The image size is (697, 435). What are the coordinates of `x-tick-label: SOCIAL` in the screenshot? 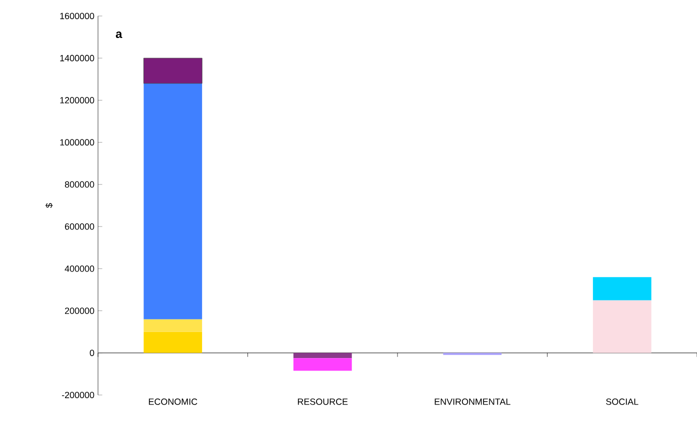 It's located at (622, 401).